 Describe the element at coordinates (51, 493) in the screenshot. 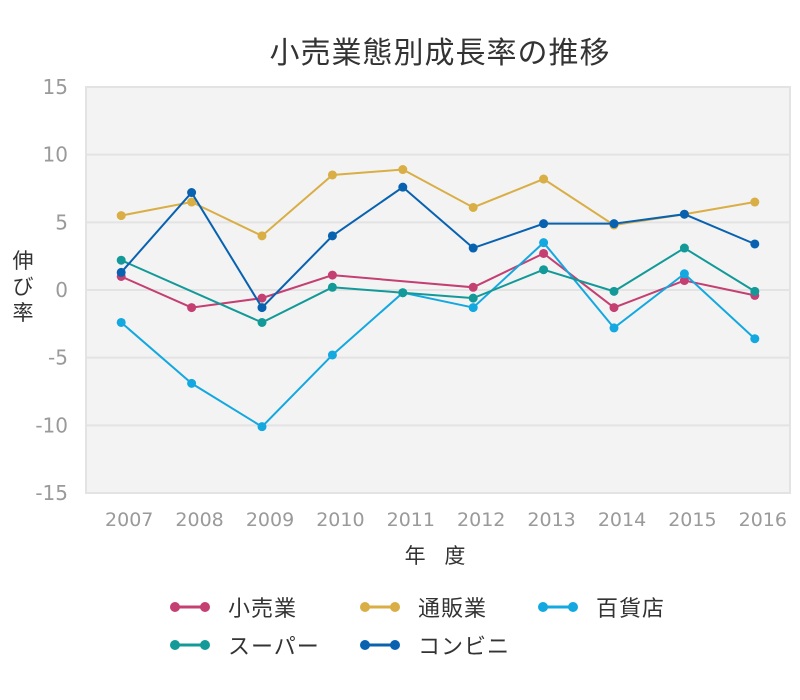

I see `y-tick-label: -15` at that location.